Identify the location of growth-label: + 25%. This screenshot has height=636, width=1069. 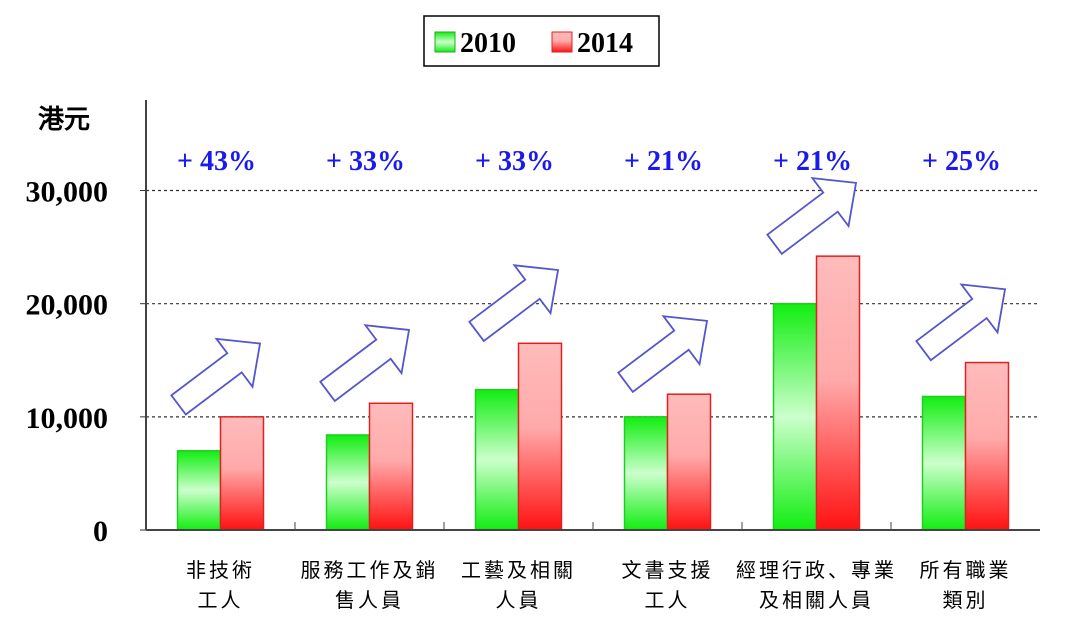
(961, 161).